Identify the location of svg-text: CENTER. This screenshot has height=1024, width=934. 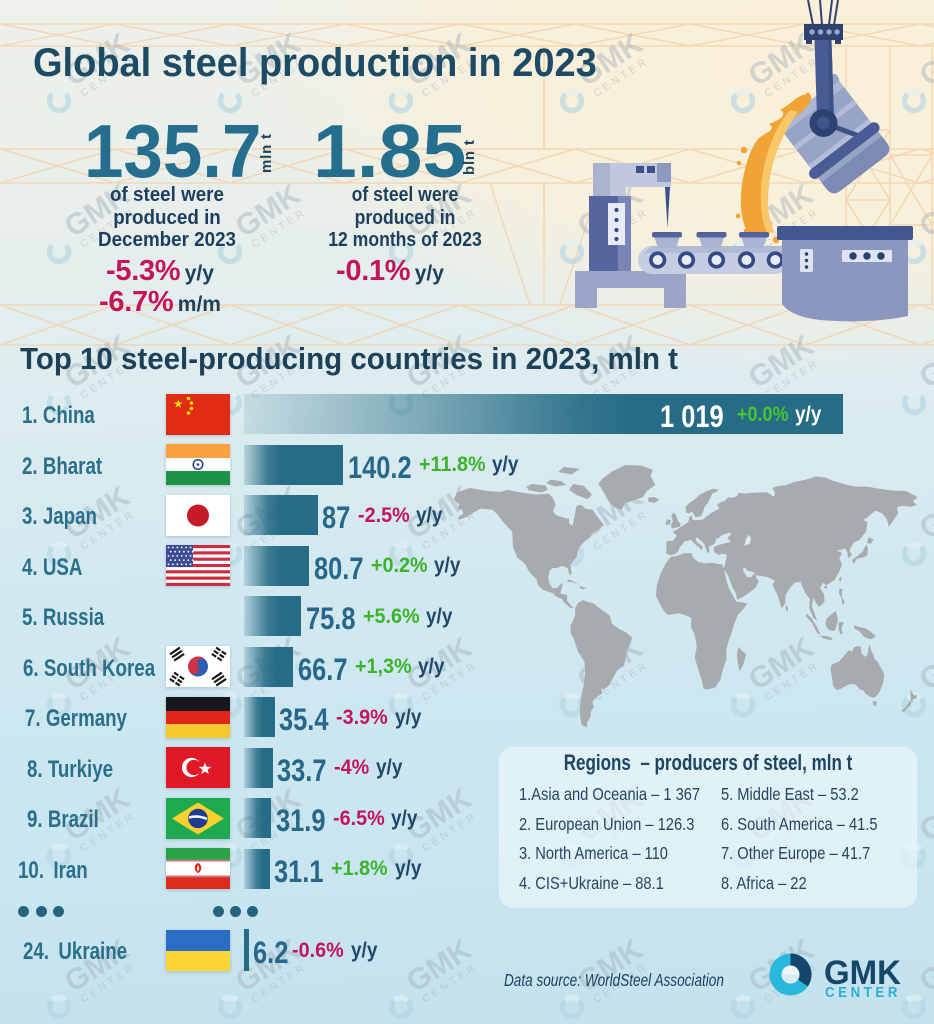
(863, 992).